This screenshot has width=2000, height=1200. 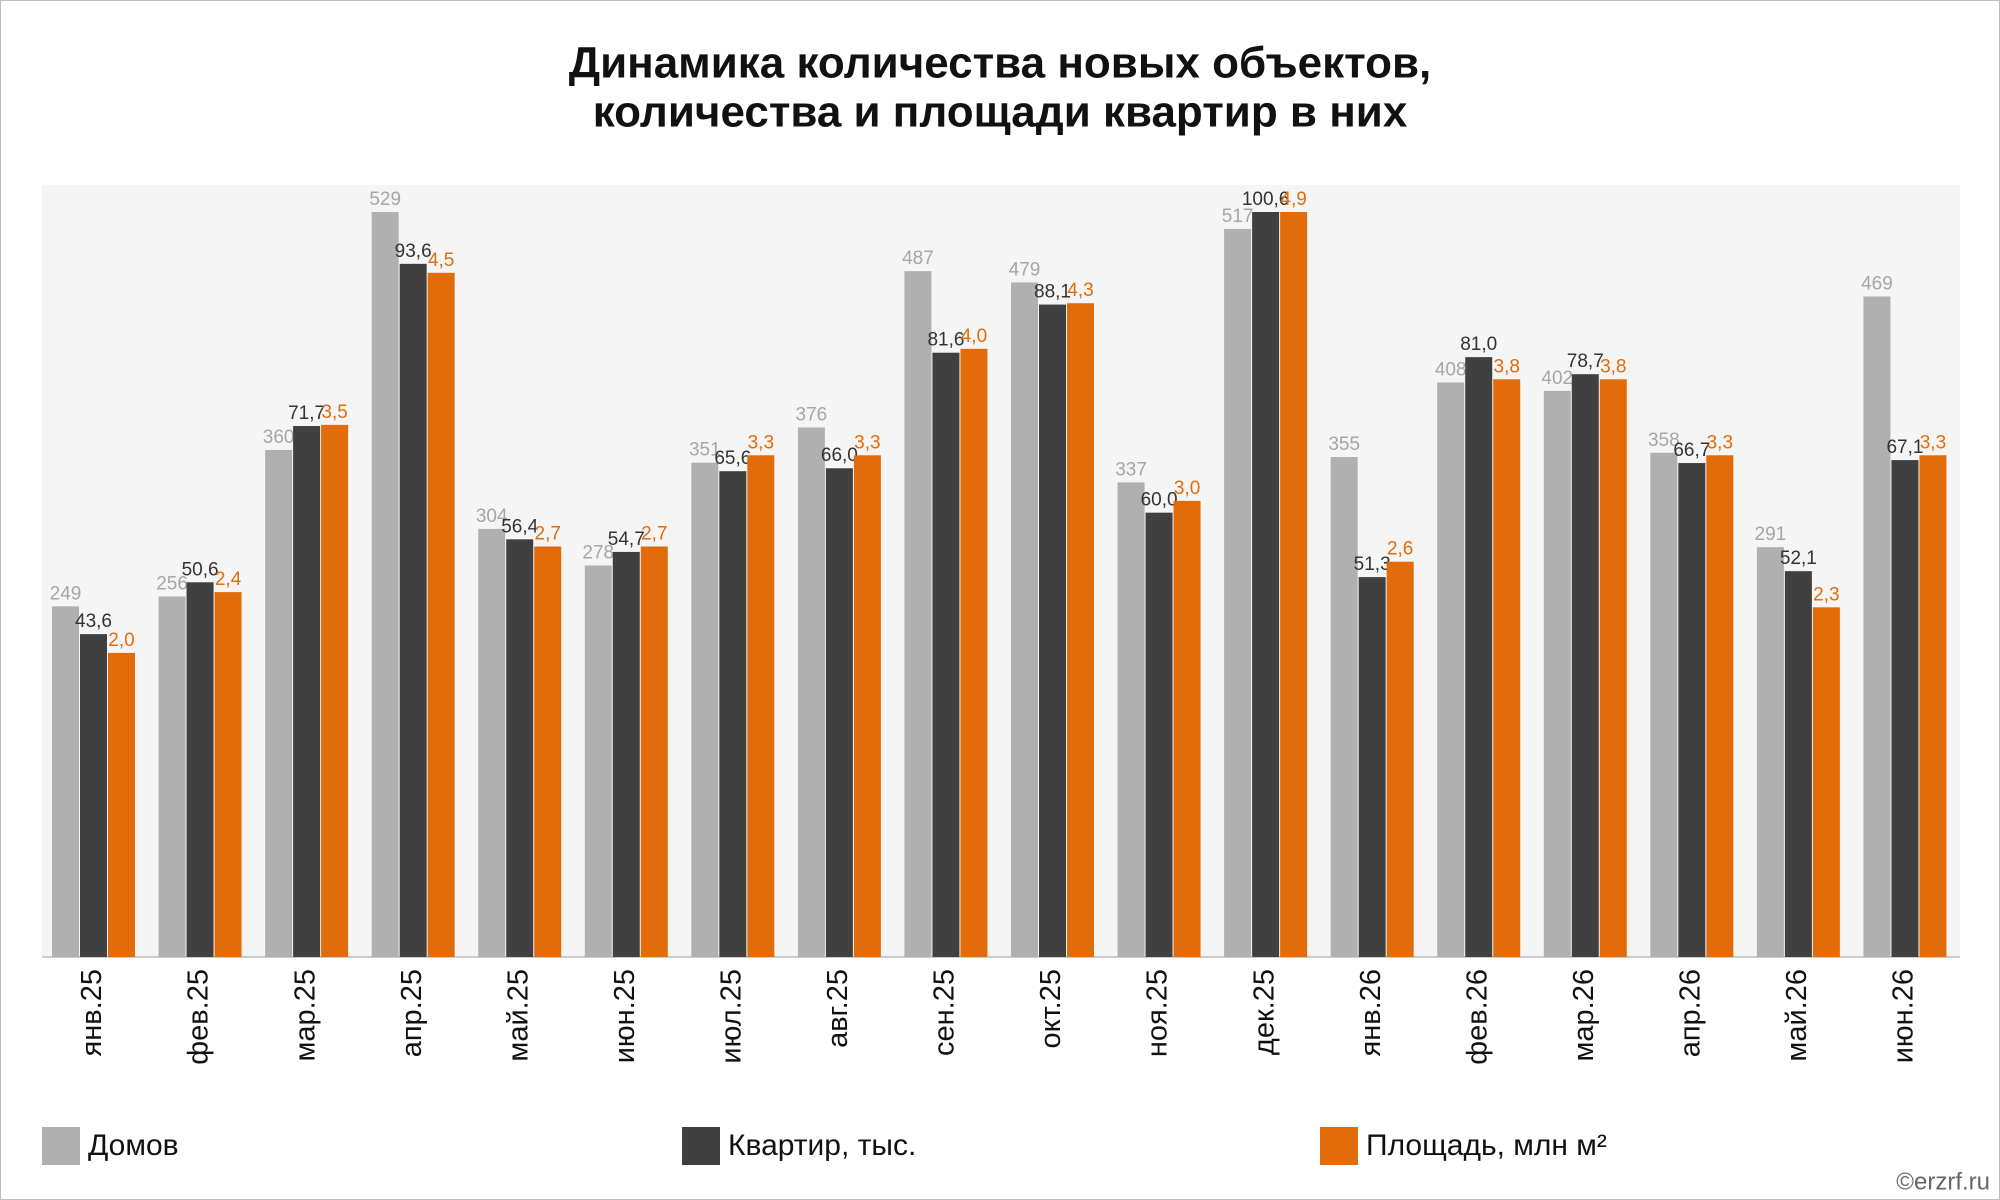 What do you see at coordinates (1264, 1012) in the screenshot?
I see `x-tick-label: дек.25` at bounding box center [1264, 1012].